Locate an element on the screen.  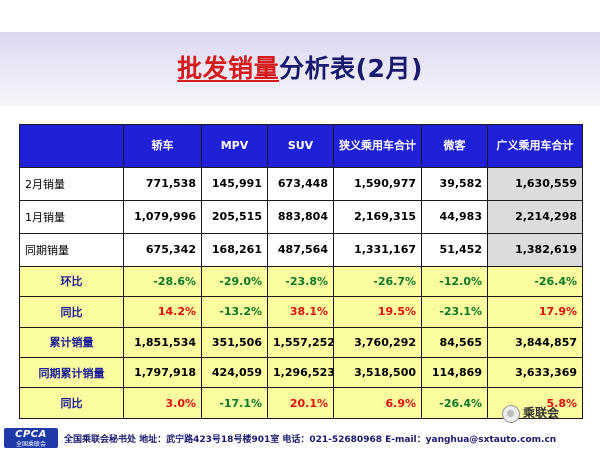
table-cell: 38.1% is located at coordinates (300, 312).